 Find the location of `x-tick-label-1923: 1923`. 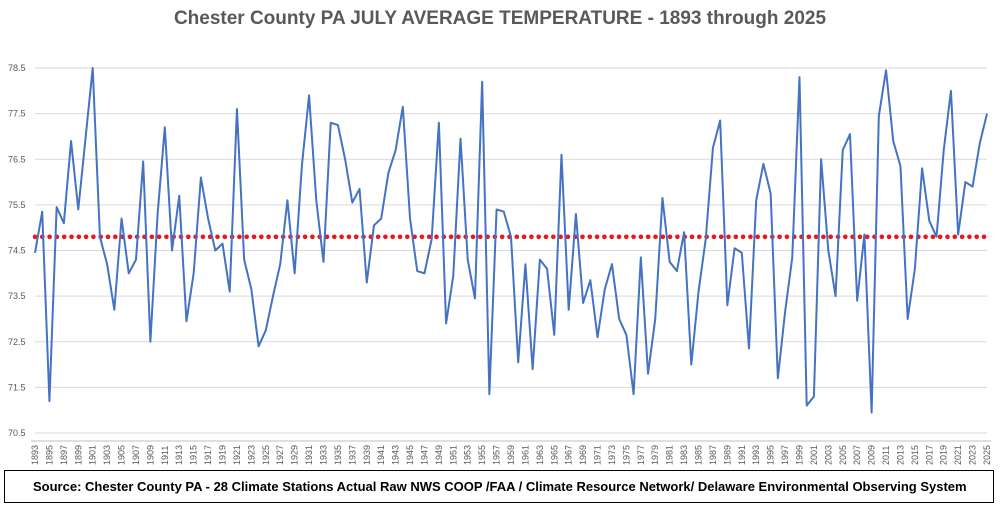

x-tick-label-1923: 1923 is located at coordinates (251, 455).